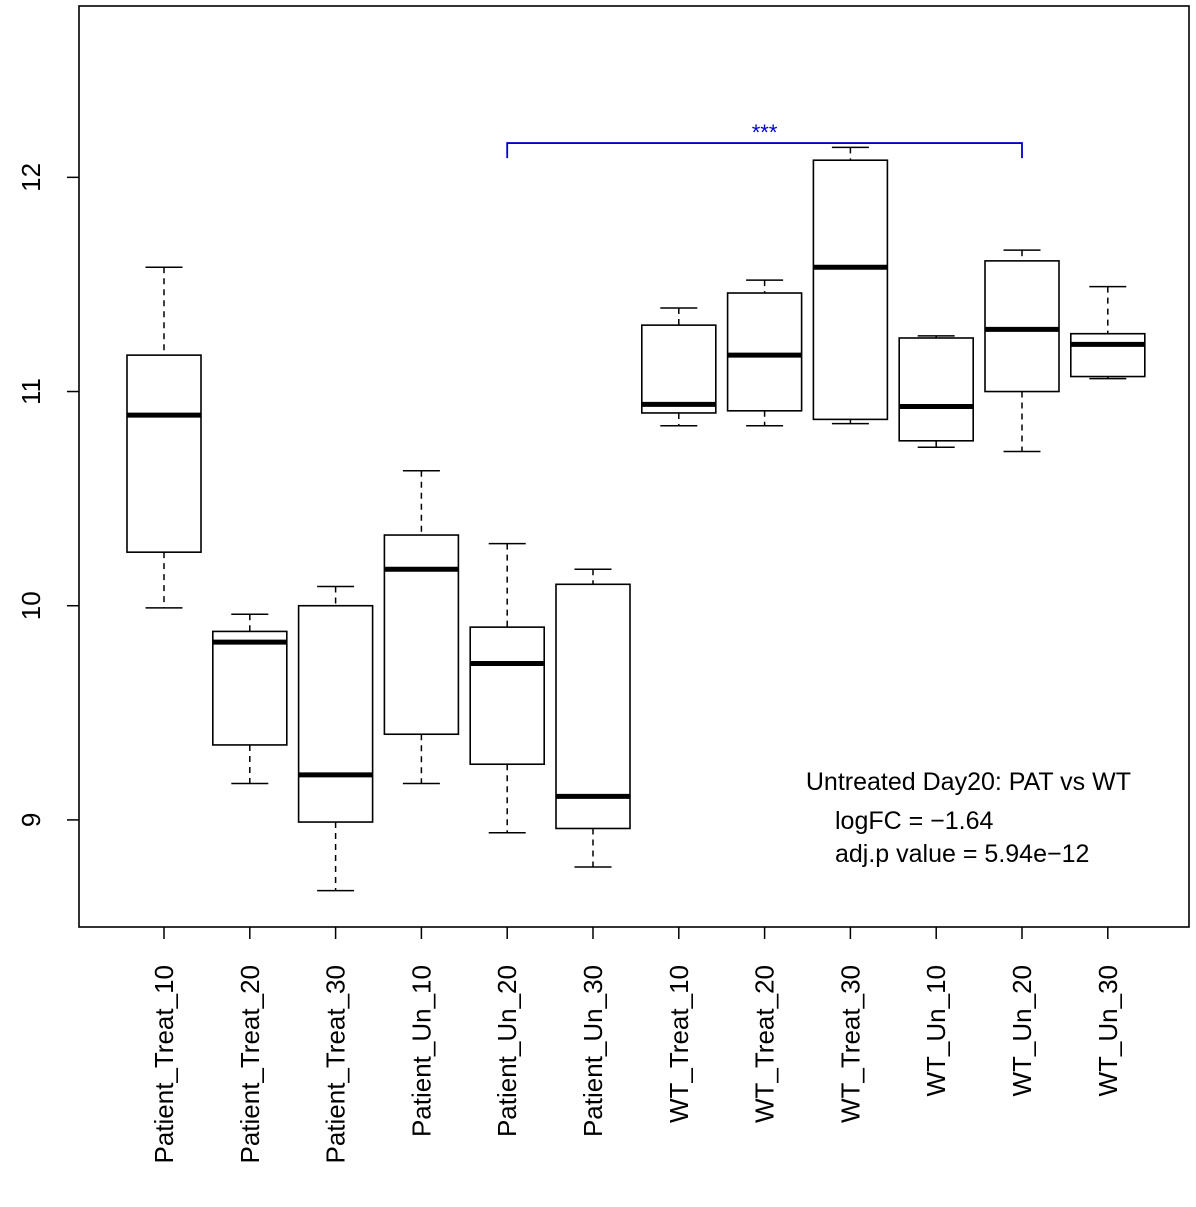  Describe the element at coordinates (250, 1064) in the screenshot. I see `x-tick-label-1: Patient_Treat_20` at that location.